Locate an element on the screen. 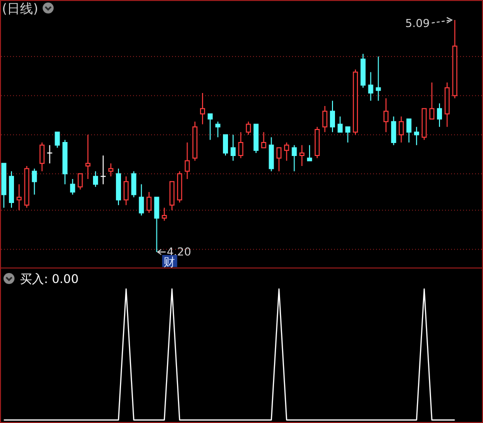  text: 买入: 0.00 is located at coordinates (49, 279).